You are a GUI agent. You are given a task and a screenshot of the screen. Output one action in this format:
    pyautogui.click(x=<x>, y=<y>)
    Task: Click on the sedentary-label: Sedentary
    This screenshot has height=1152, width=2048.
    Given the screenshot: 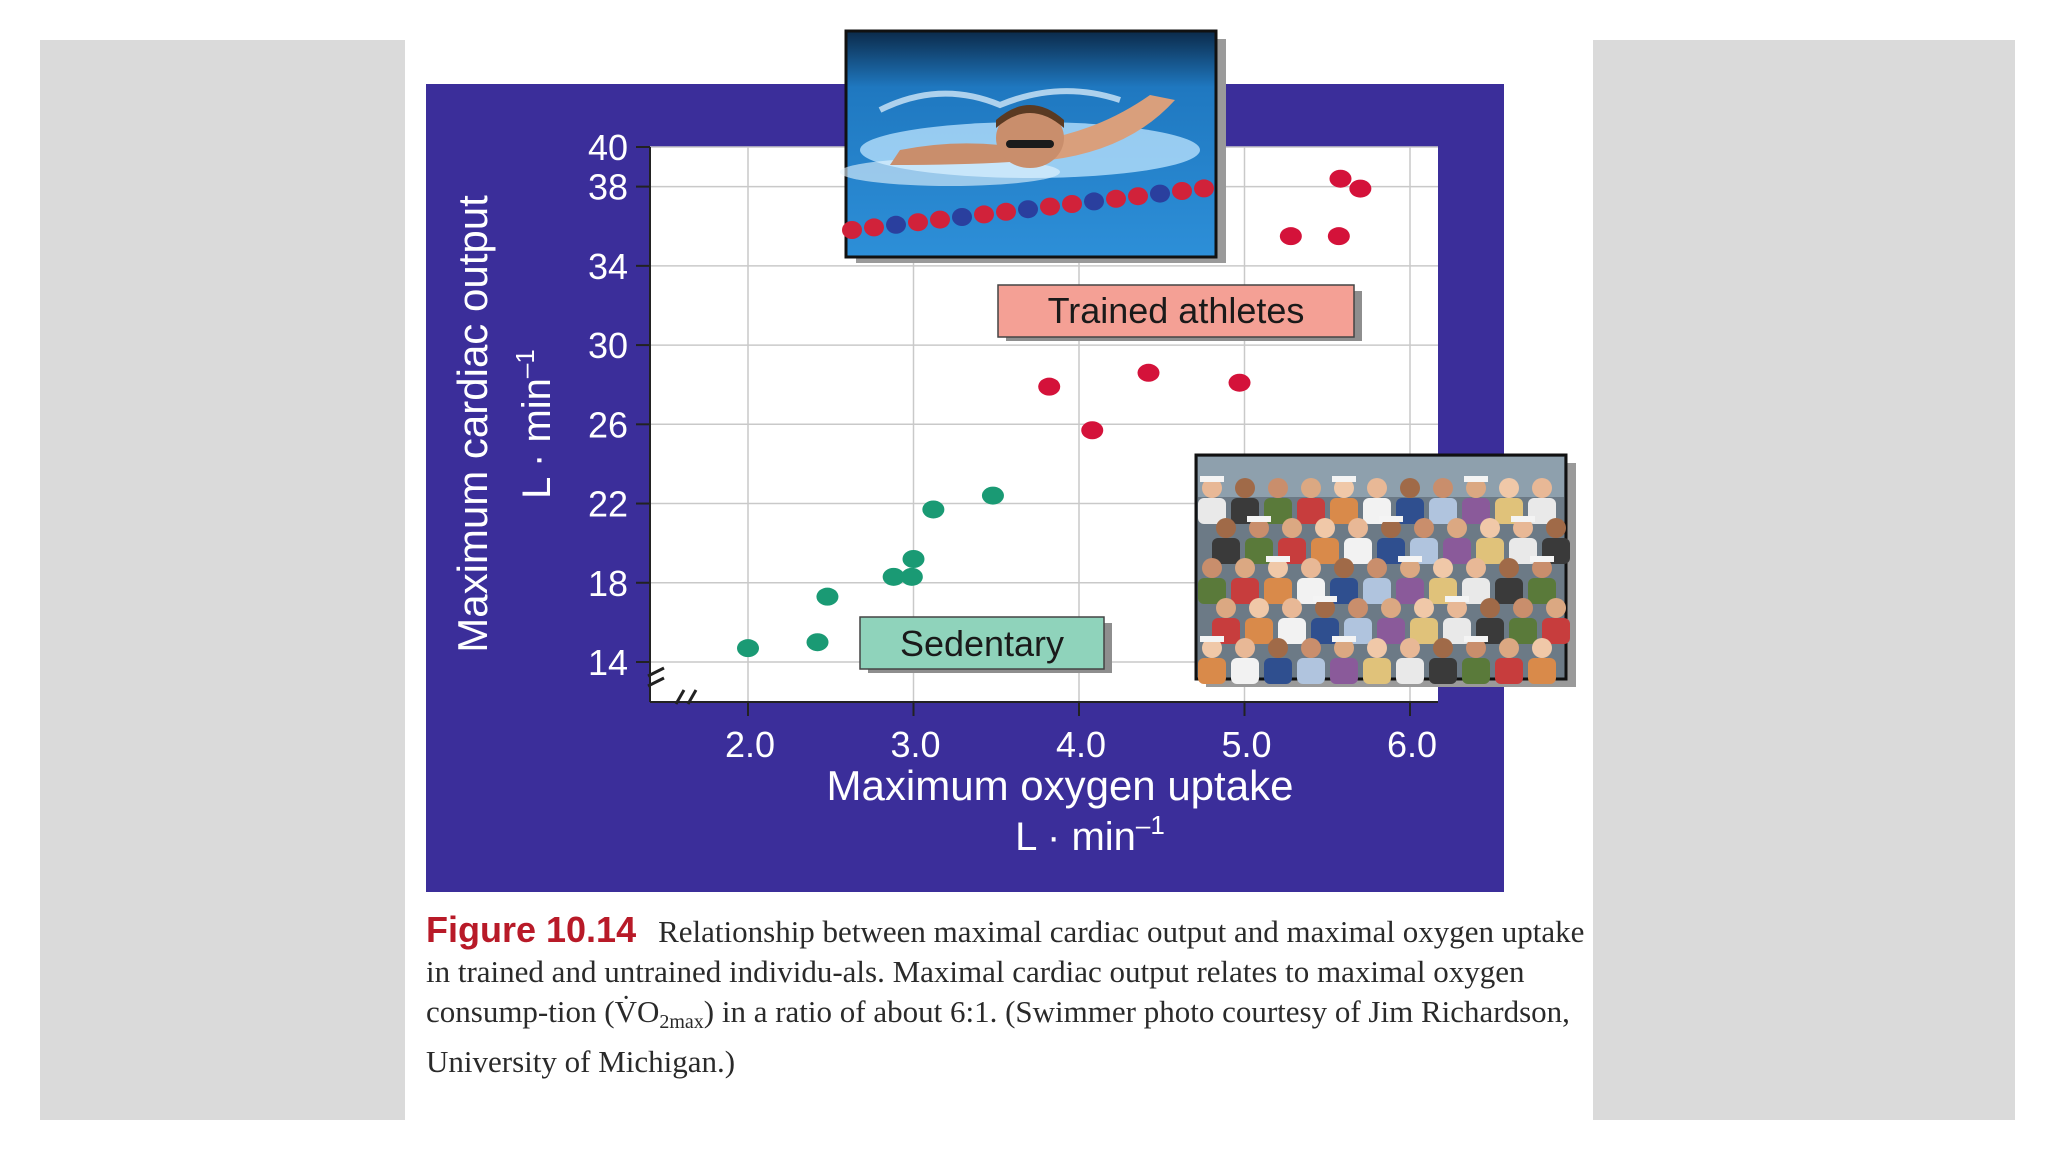 What is the action you would take?
    pyautogui.click(x=985, y=644)
    